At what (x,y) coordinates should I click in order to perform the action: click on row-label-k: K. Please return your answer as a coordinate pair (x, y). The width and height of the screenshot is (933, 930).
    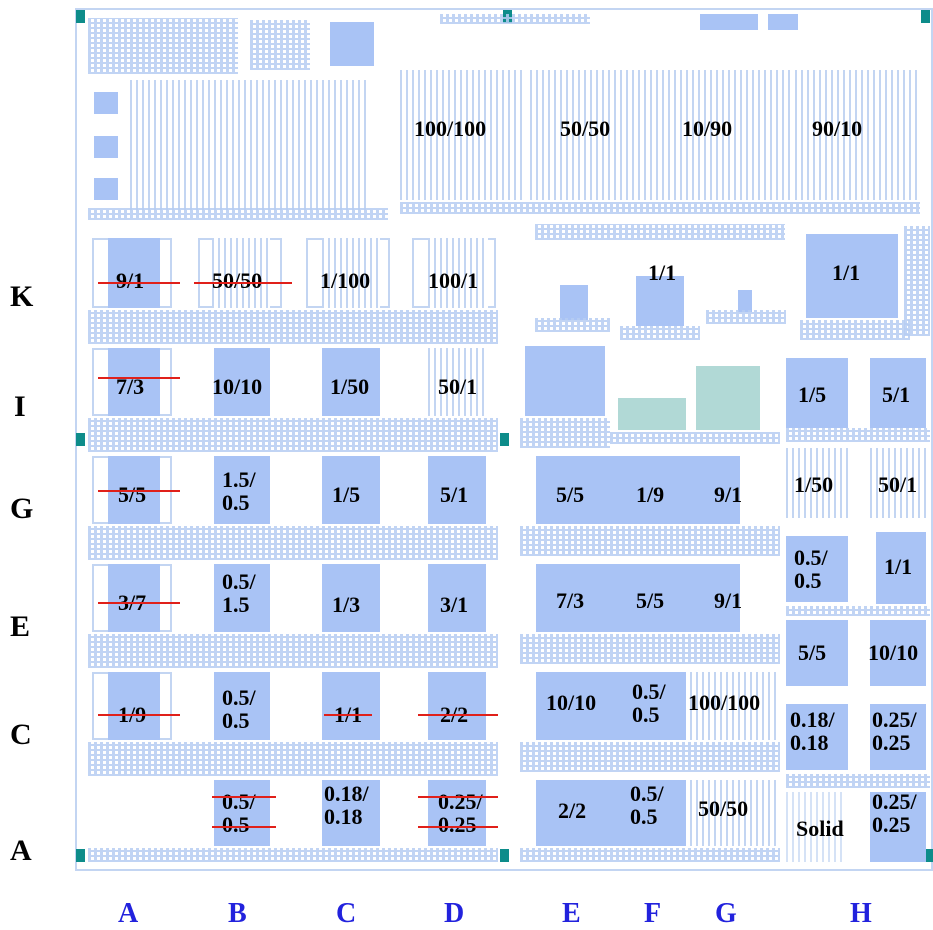
    Looking at the image, I should click on (22, 296).